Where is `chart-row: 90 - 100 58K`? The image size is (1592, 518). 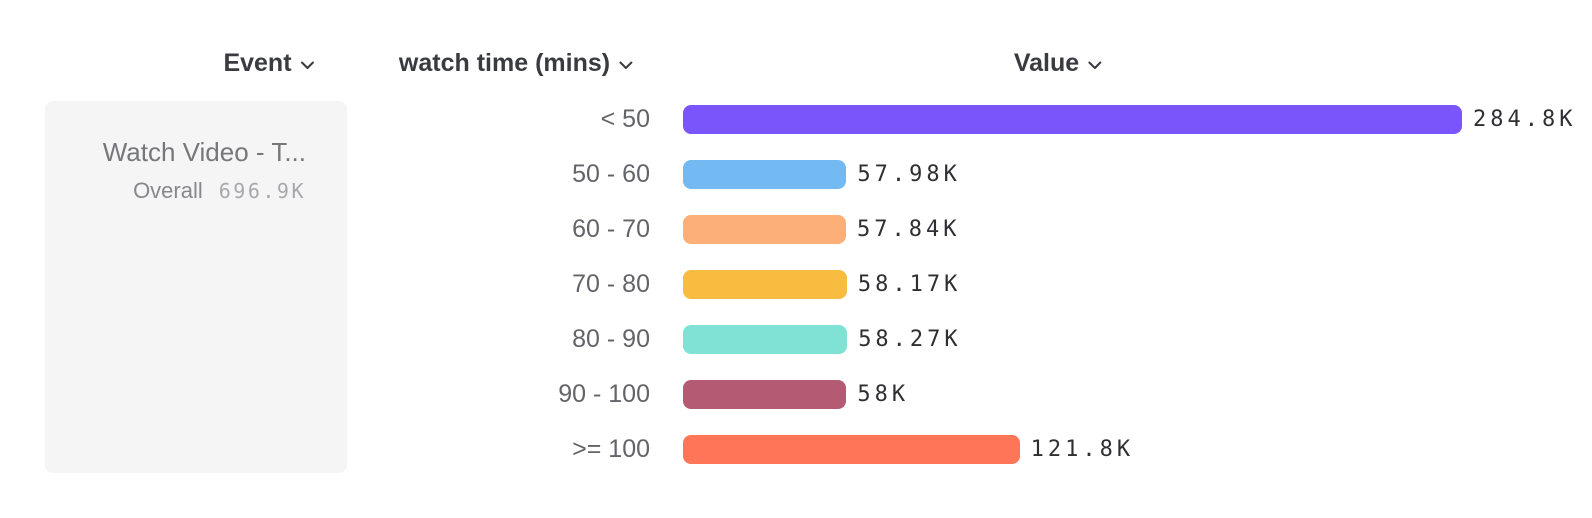
chart-row: 90 - 100 58K is located at coordinates (796, 394).